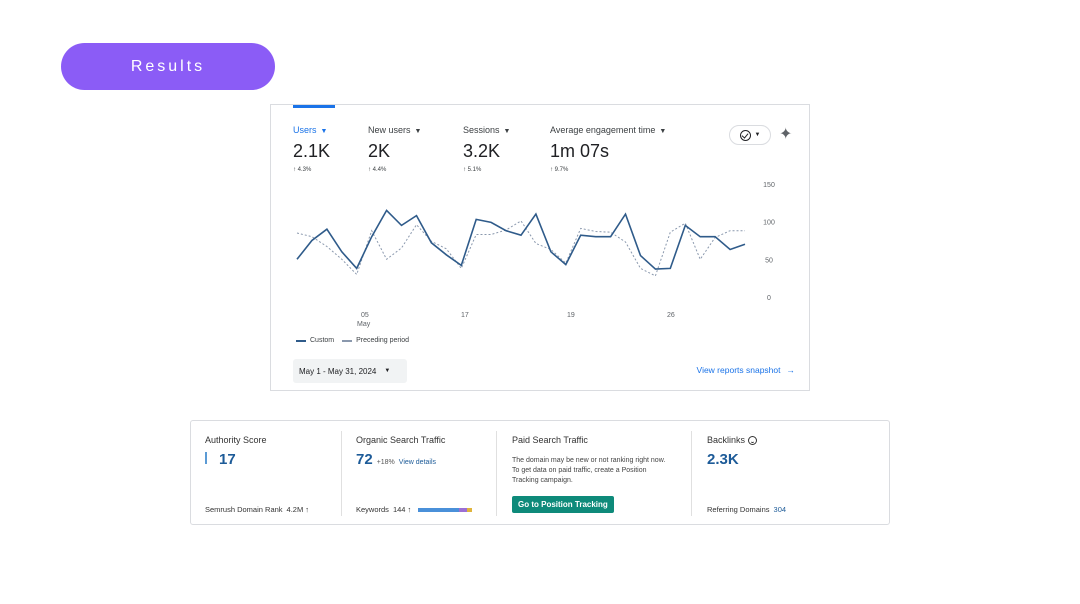 The height and width of the screenshot is (604, 1080). I want to click on domain-rank: Semrush Domain Rank 4.2M ↑, so click(257, 509).